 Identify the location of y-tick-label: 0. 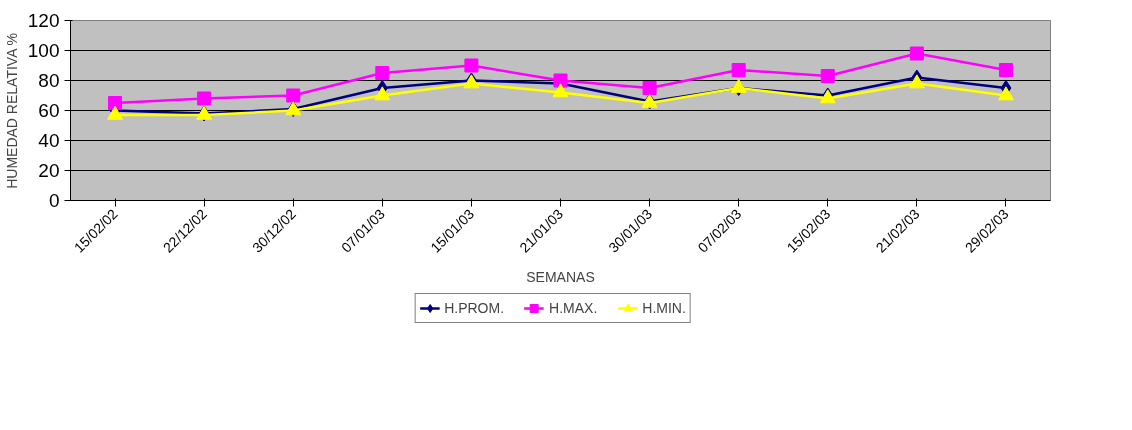
(54, 200).